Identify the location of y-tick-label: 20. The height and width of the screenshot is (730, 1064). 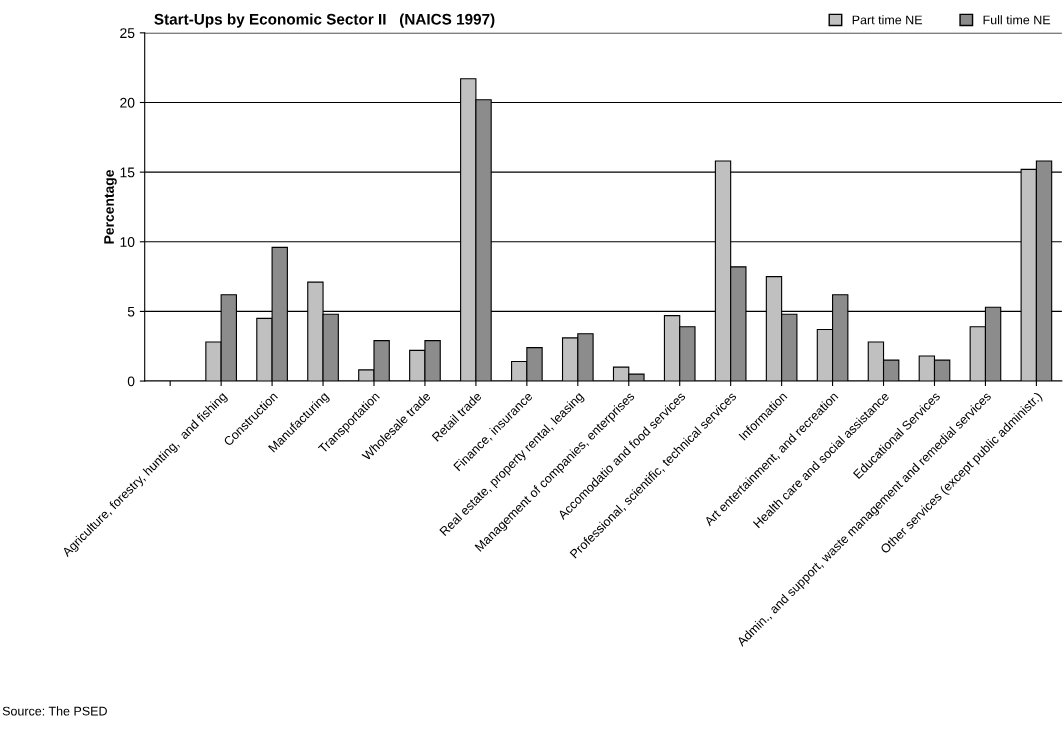
(127, 102).